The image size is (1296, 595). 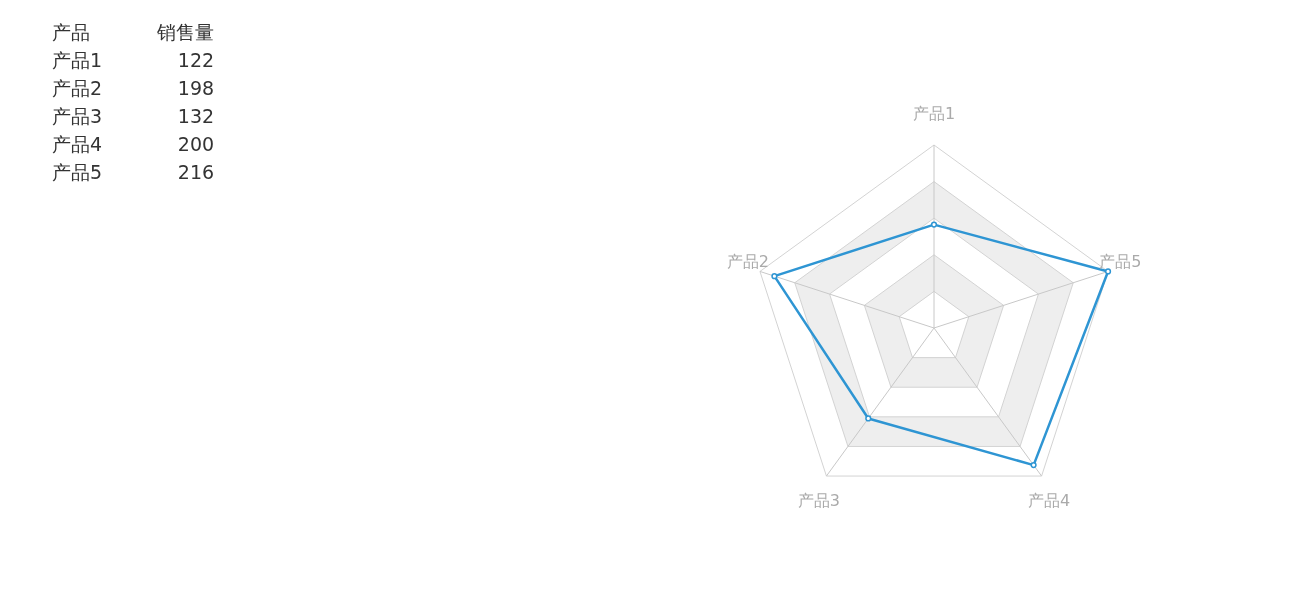 I want to click on spoke-label: 产品2, so click(x=747, y=261).